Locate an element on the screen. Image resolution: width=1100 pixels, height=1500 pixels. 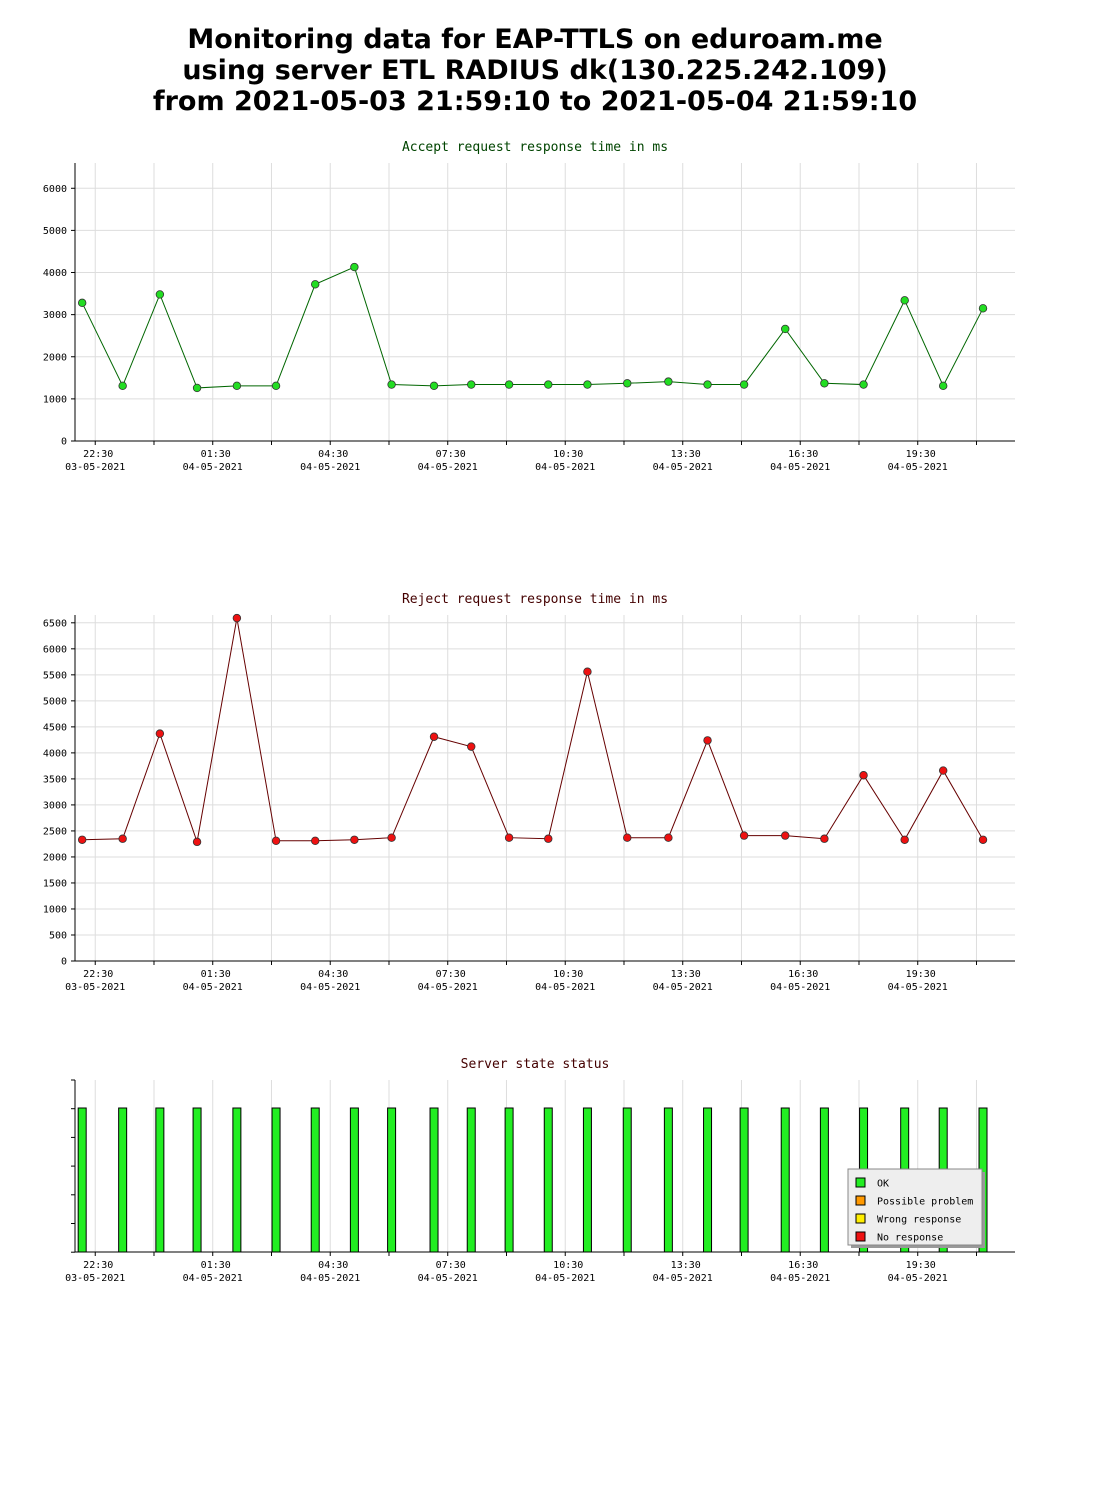
y-tick-label: 5000 is located at coordinates (55, 701).